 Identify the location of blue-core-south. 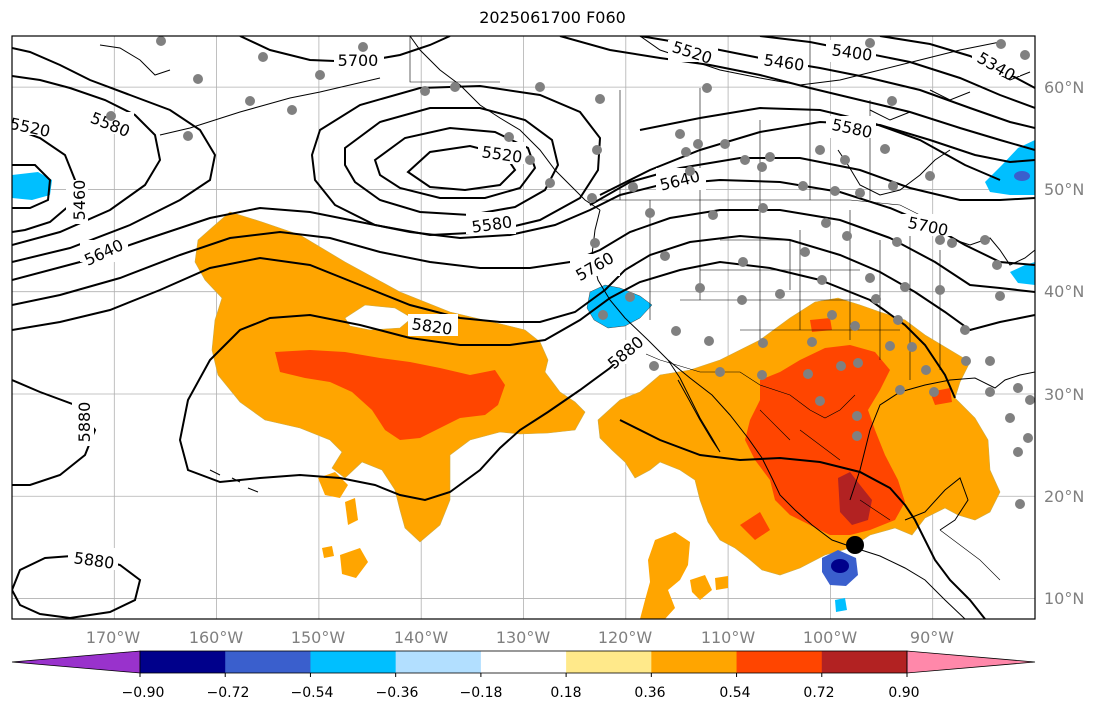
(840, 566).